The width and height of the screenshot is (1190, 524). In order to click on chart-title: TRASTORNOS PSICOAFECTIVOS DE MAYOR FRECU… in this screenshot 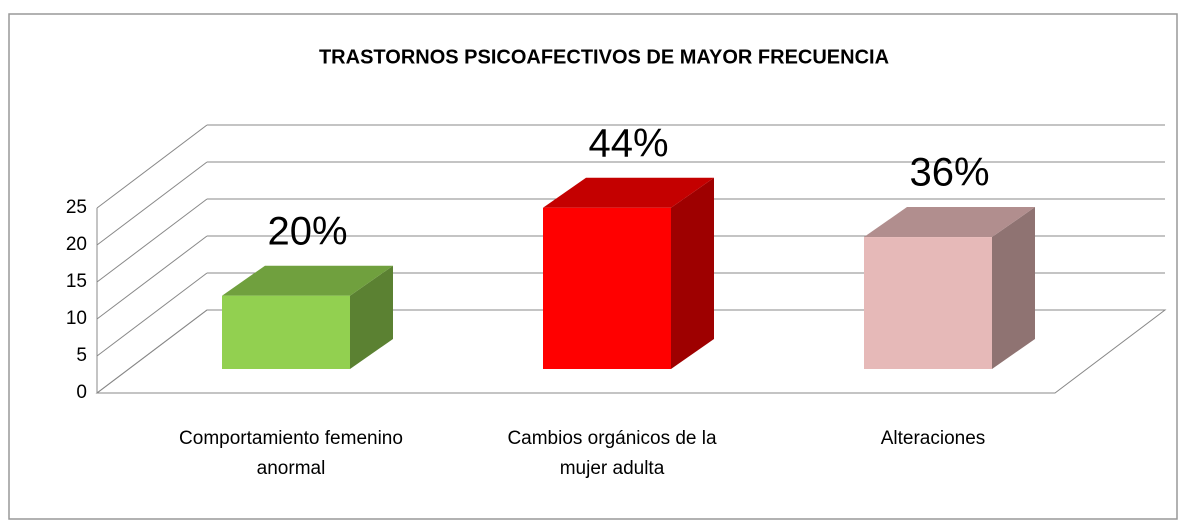, I will do `click(604, 57)`.